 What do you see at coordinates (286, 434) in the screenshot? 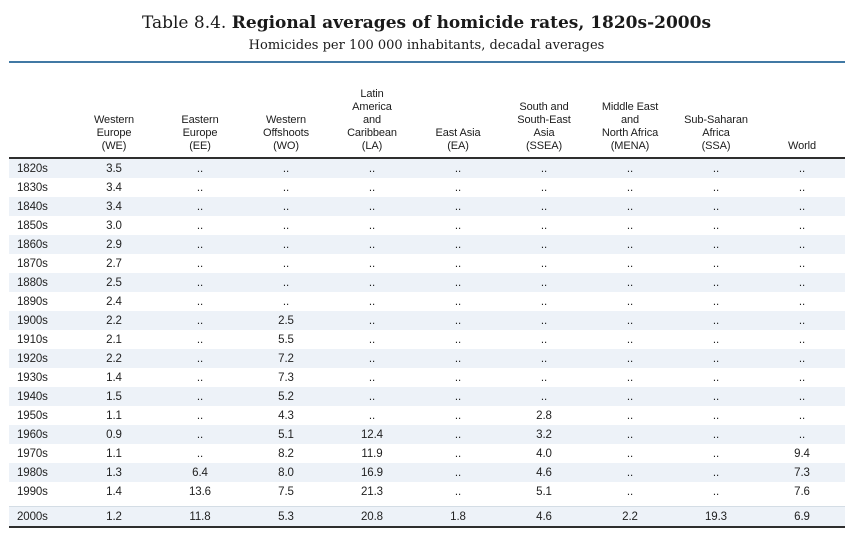
I see `value-cell: 5.1` at bounding box center [286, 434].